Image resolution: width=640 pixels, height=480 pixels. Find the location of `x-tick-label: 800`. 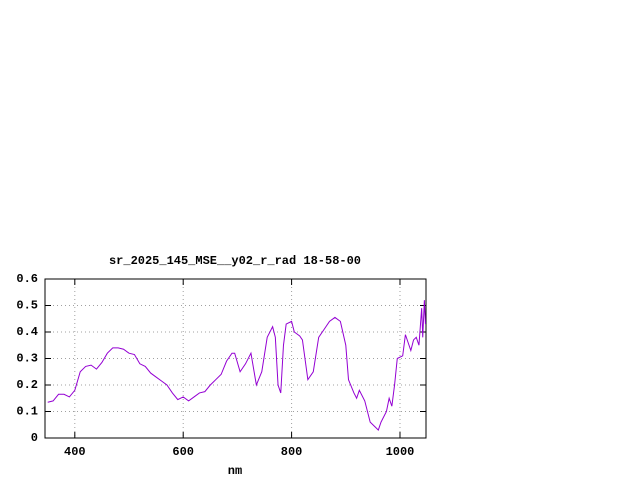

x-tick-label: 800 is located at coordinates (292, 452).